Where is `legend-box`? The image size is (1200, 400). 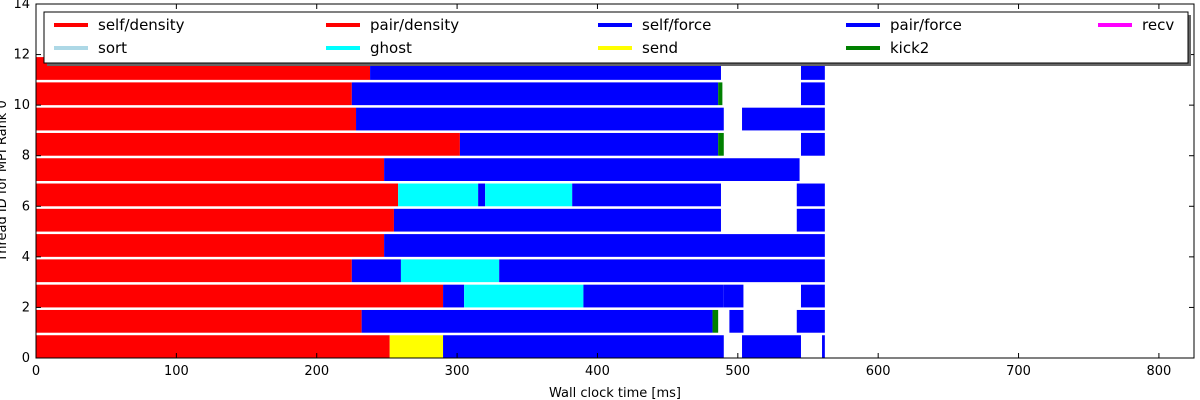
legend-box is located at coordinates (616, 37).